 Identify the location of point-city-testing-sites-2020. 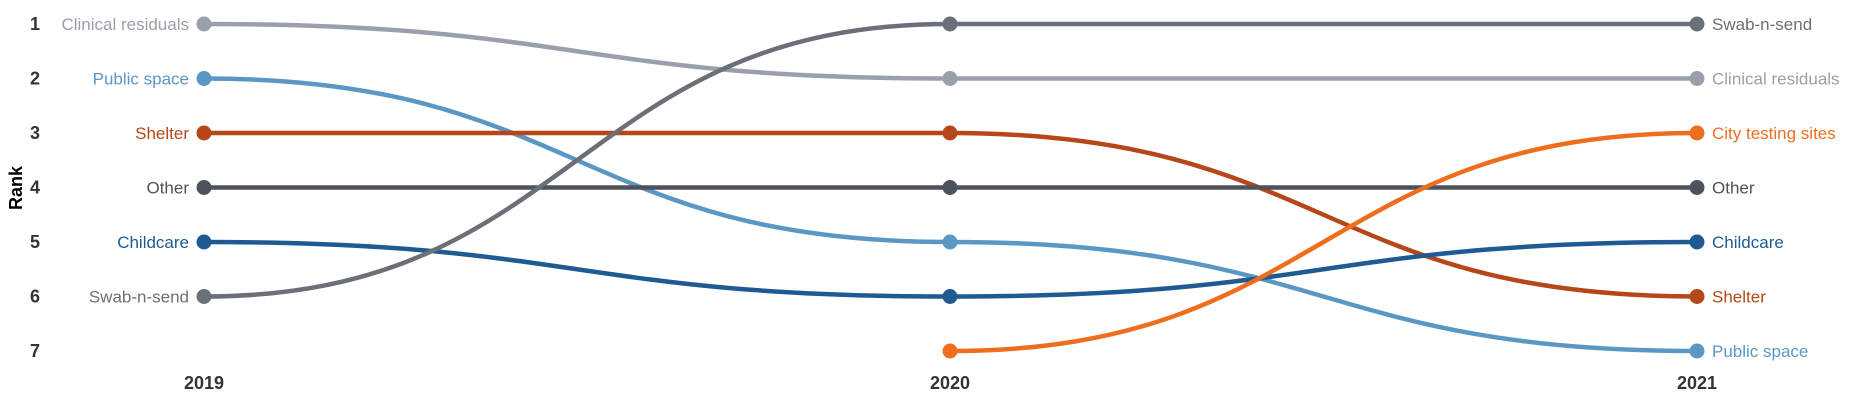
(950, 351).